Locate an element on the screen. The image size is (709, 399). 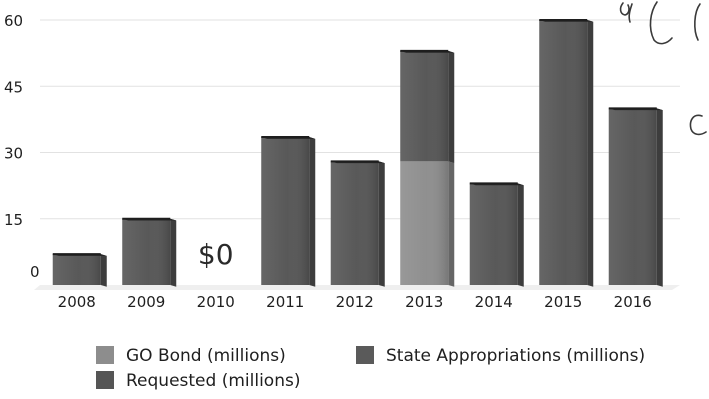
x-tick-label: 2015 is located at coordinates (563, 302).